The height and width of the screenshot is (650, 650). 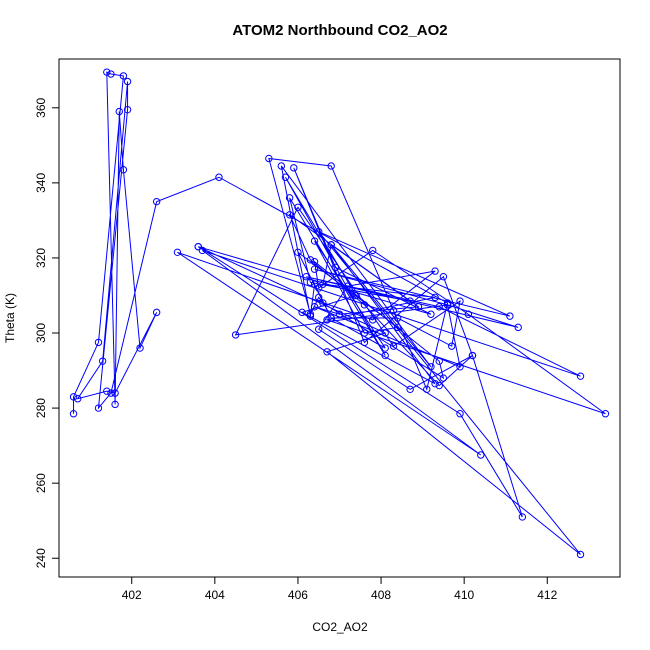 What do you see at coordinates (41, 558) in the screenshot?
I see `y-tick-label: 240` at bounding box center [41, 558].